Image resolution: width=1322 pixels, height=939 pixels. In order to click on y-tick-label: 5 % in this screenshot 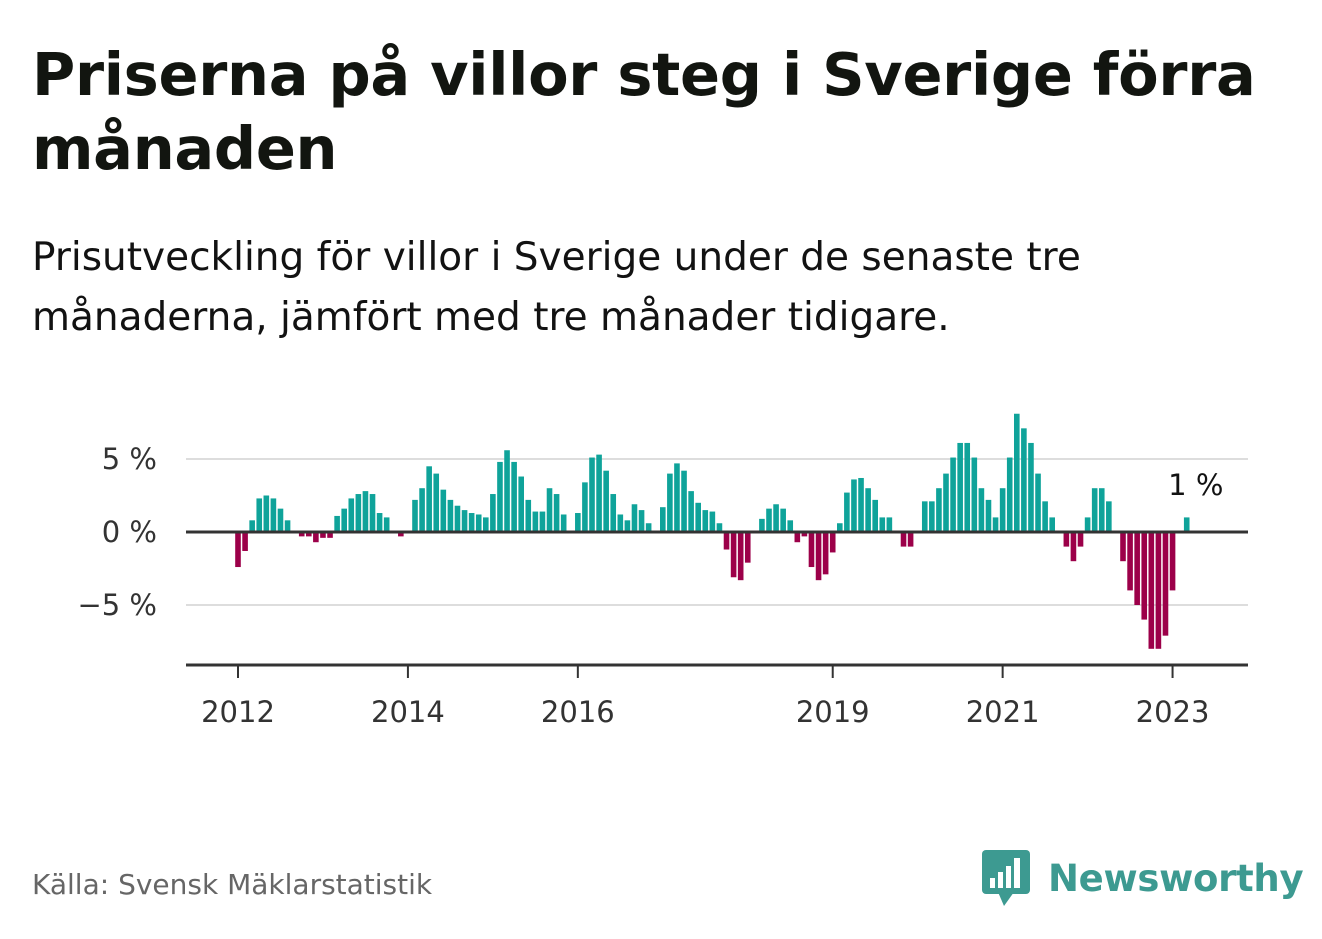, I will do `click(129, 459)`.